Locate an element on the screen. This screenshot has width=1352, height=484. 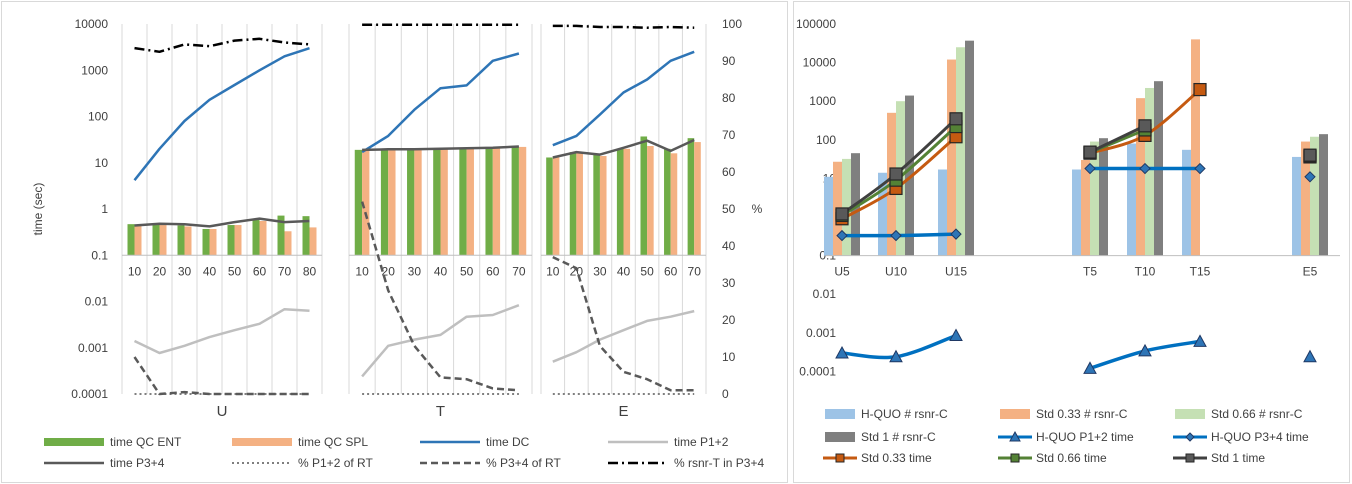
y-tick-label: 10 is located at coordinates (102, 163).